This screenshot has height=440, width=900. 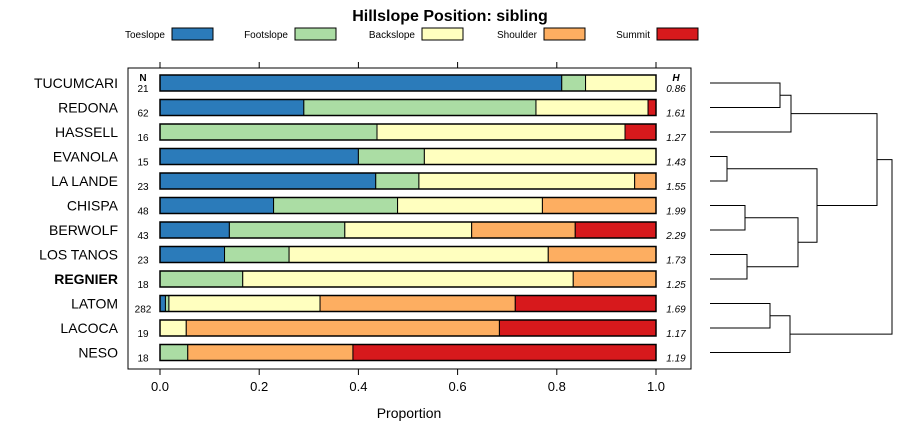 What do you see at coordinates (192, 254) in the screenshot?
I see `bar-los-tanos-toeslope` at bounding box center [192, 254].